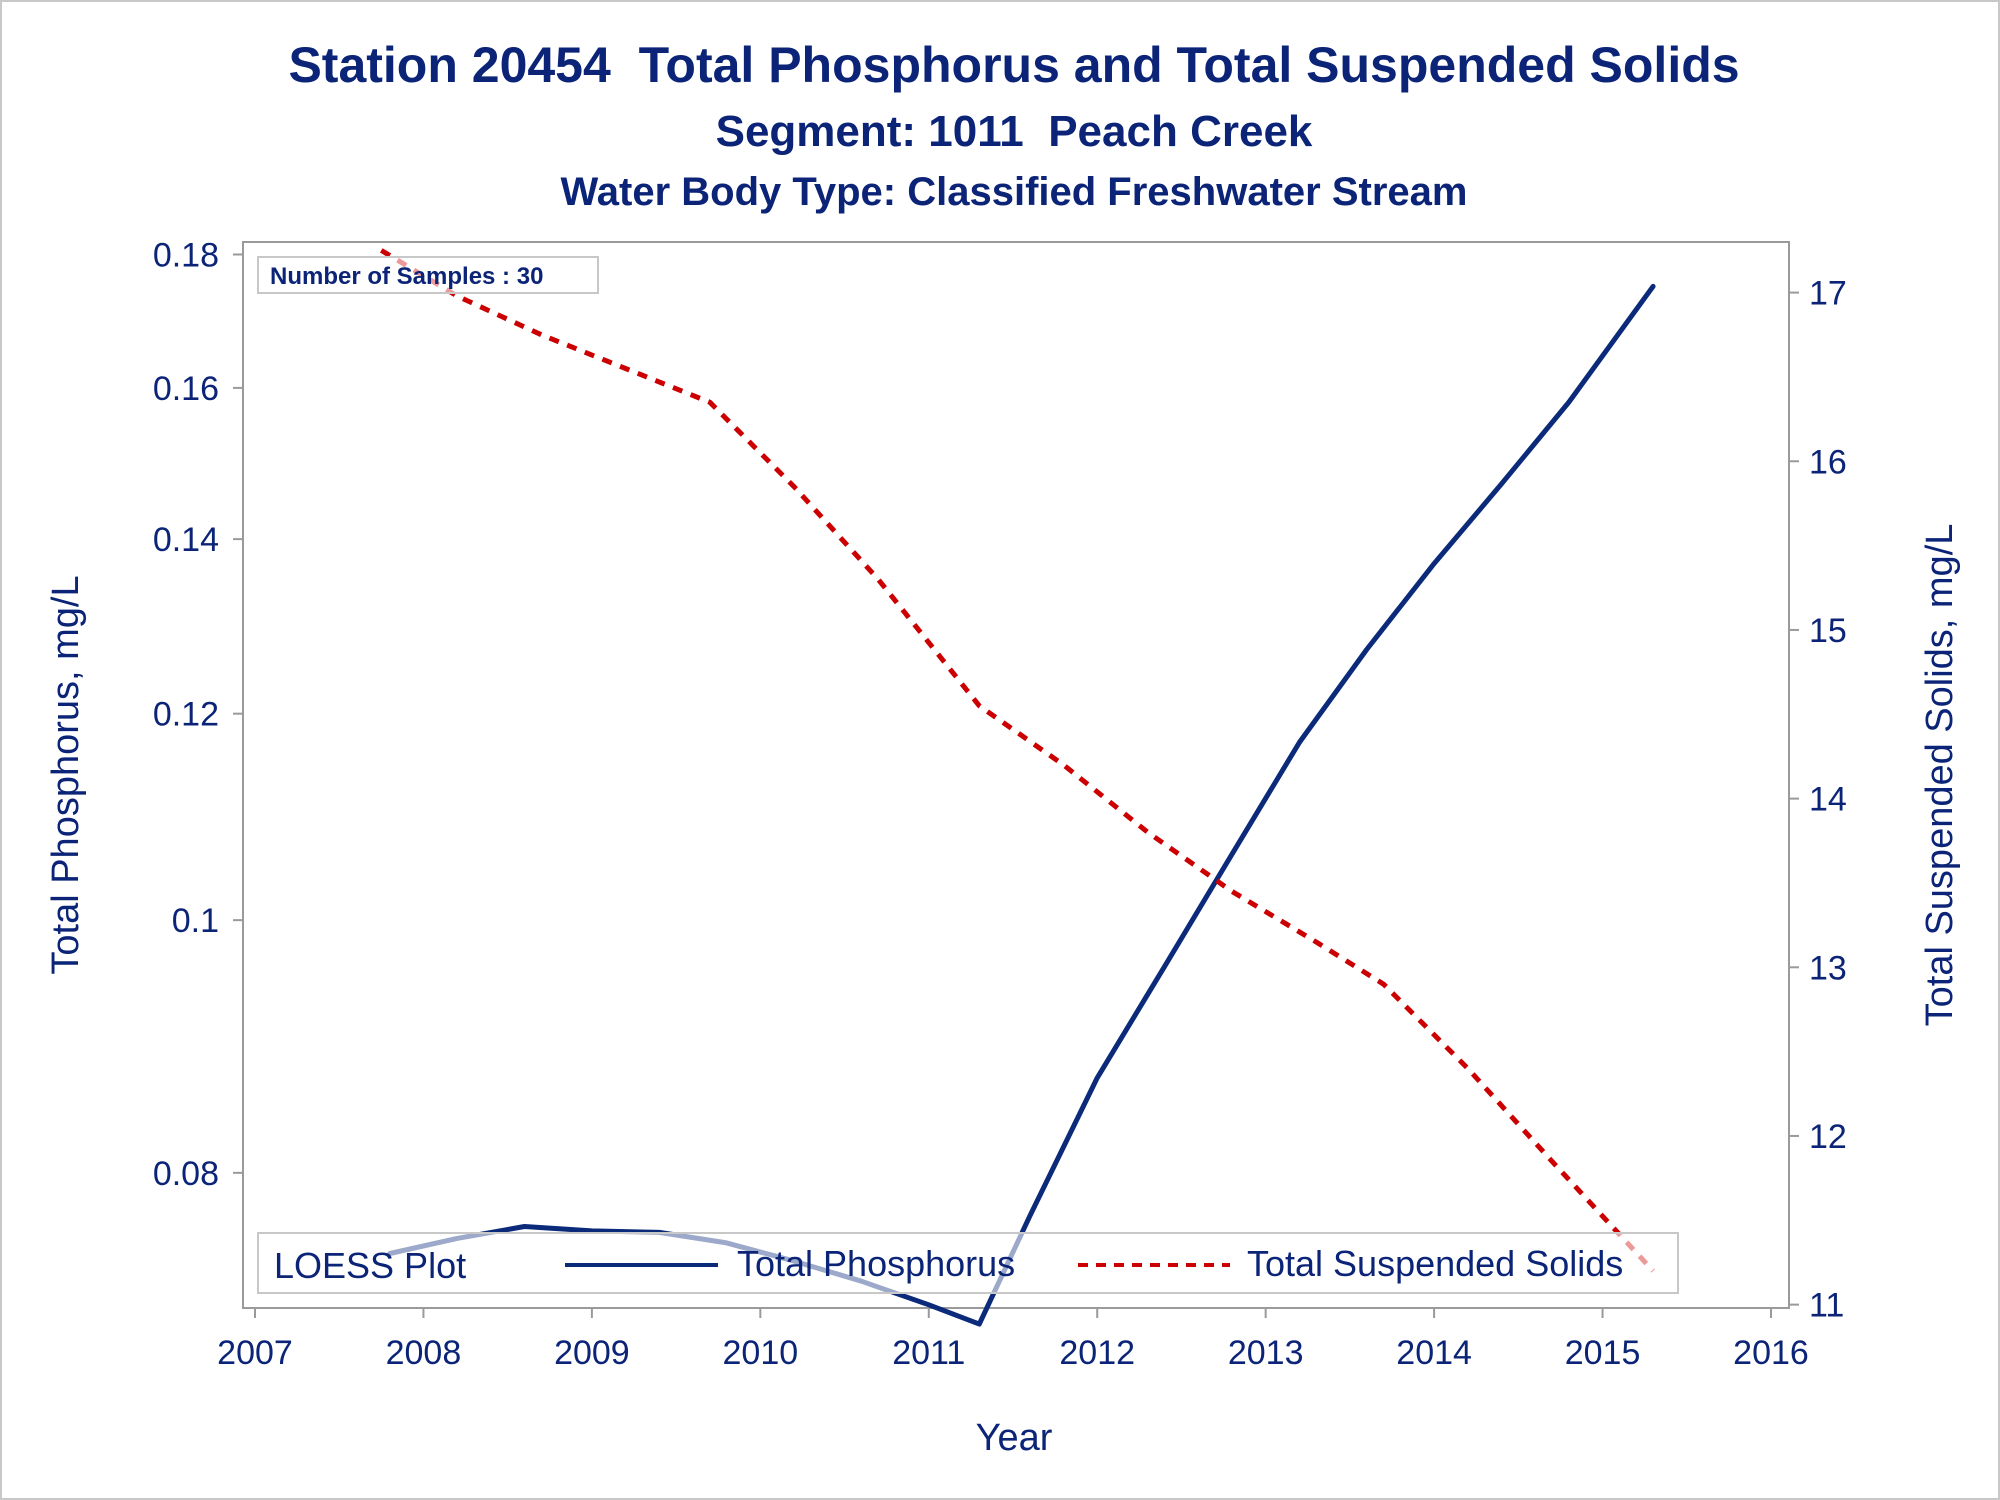 The width and height of the screenshot is (2000, 1500). Describe the element at coordinates (195, 921) in the screenshot. I see `y-tick-label: 0.1` at that location.